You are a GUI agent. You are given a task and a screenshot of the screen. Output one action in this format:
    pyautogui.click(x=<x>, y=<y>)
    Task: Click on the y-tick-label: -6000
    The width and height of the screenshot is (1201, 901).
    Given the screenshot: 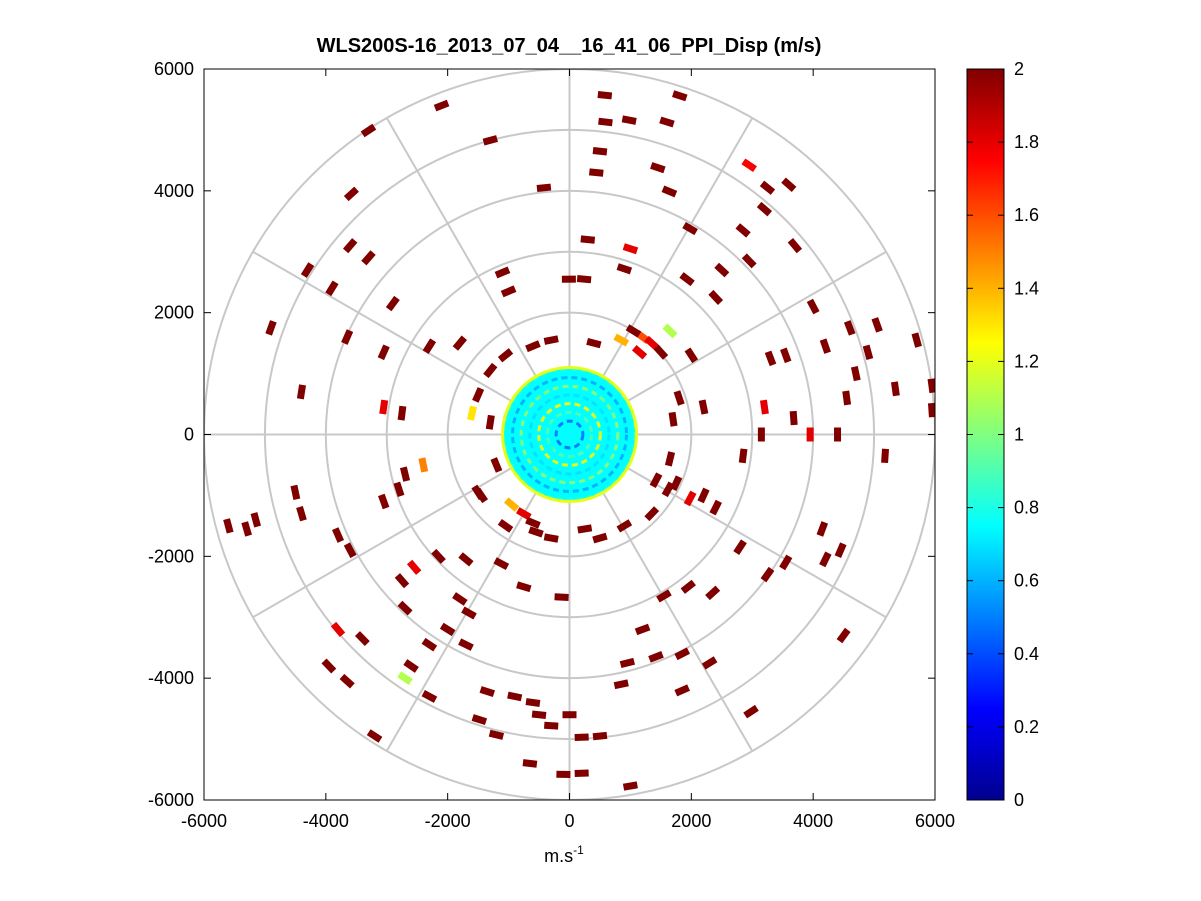 What is the action you would take?
    pyautogui.click(x=171, y=800)
    